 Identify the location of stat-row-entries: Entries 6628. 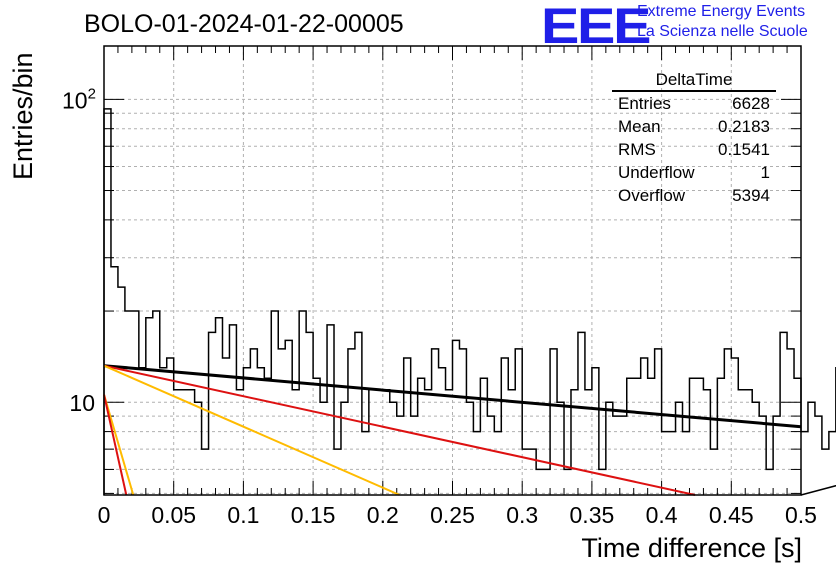
(697, 103).